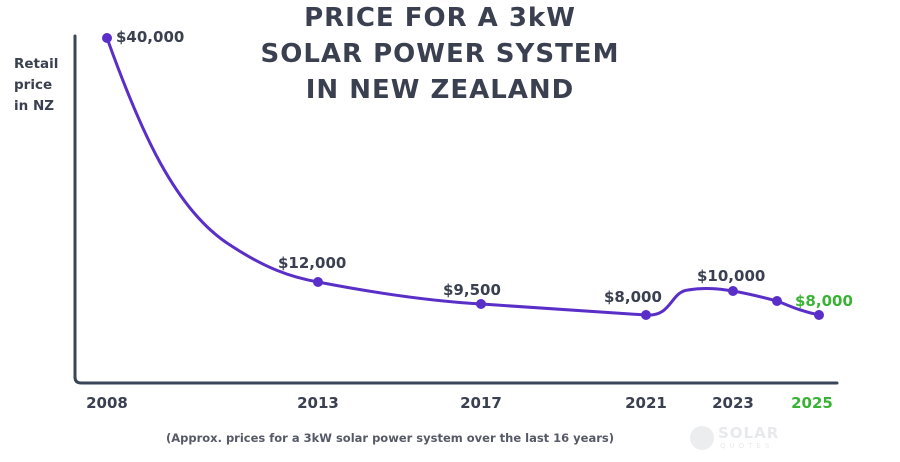 The width and height of the screenshot is (900, 462). I want to click on x-tick-2021: 2021, so click(646, 403).